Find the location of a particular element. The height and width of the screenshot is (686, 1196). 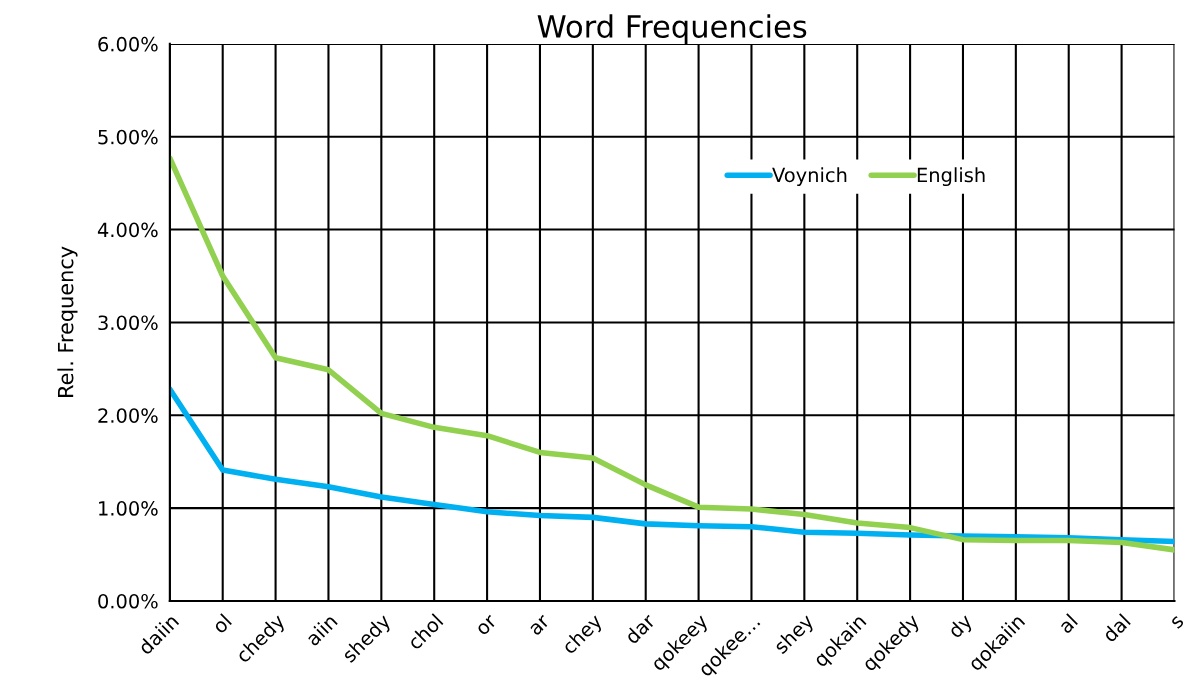

x-tick-label: or is located at coordinates (487, 625).